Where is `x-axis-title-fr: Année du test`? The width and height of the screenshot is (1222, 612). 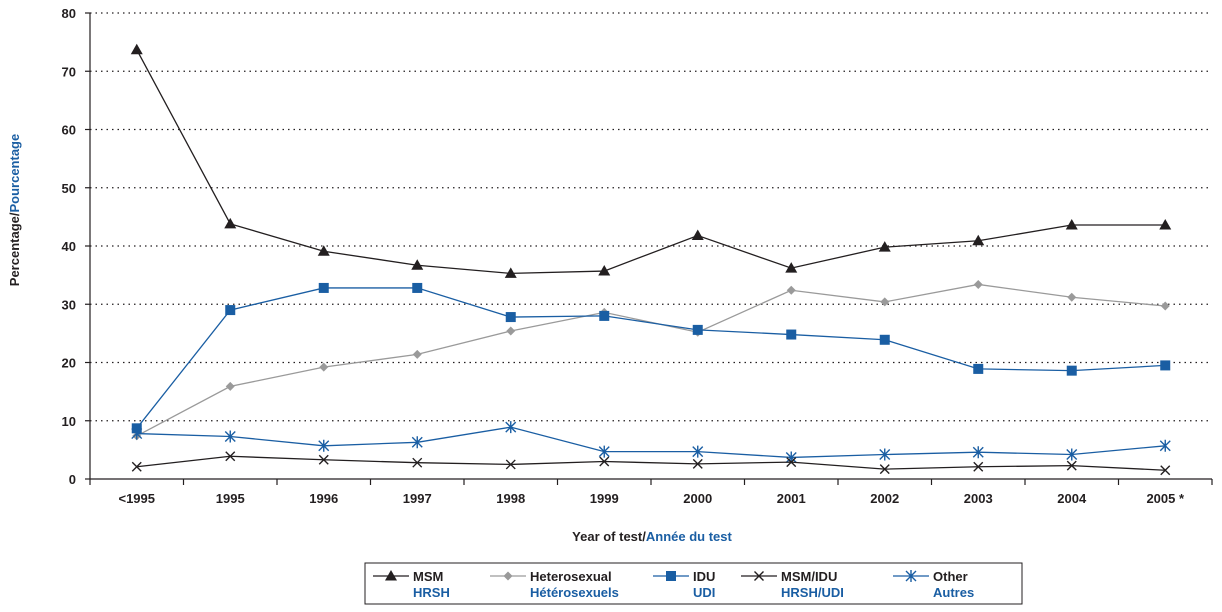 x-axis-title-fr: Année du test is located at coordinates (689, 536).